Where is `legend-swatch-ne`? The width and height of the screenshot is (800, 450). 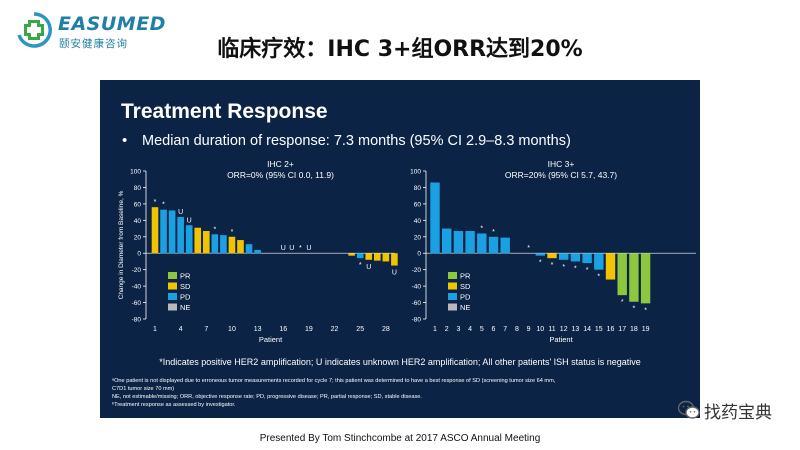
legend-swatch-ne is located at coordinates (452, 307).